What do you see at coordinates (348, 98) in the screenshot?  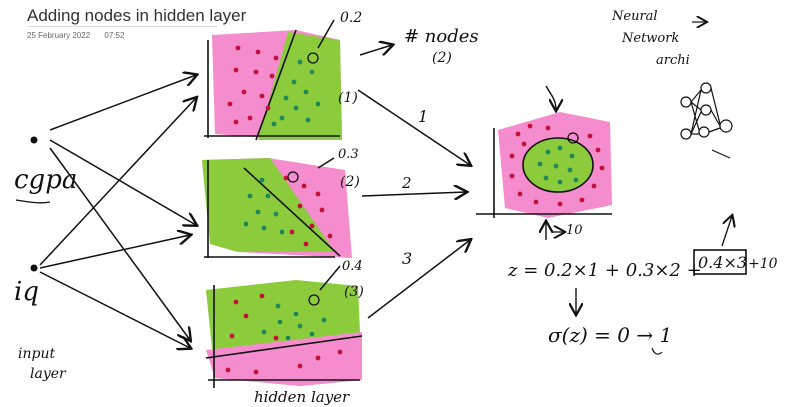 I see `node1-index: (1)` at bounding box center [348, 98].